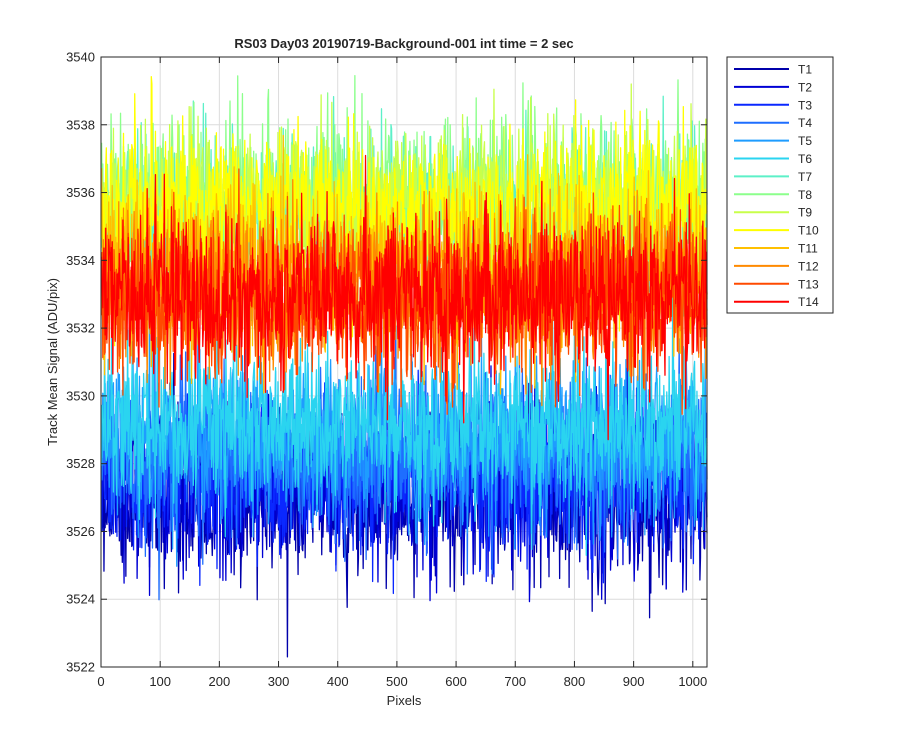  Describe the element at coordinates (808, 266) in the screenshot. I see `legend-label-t12: T12` at that location.